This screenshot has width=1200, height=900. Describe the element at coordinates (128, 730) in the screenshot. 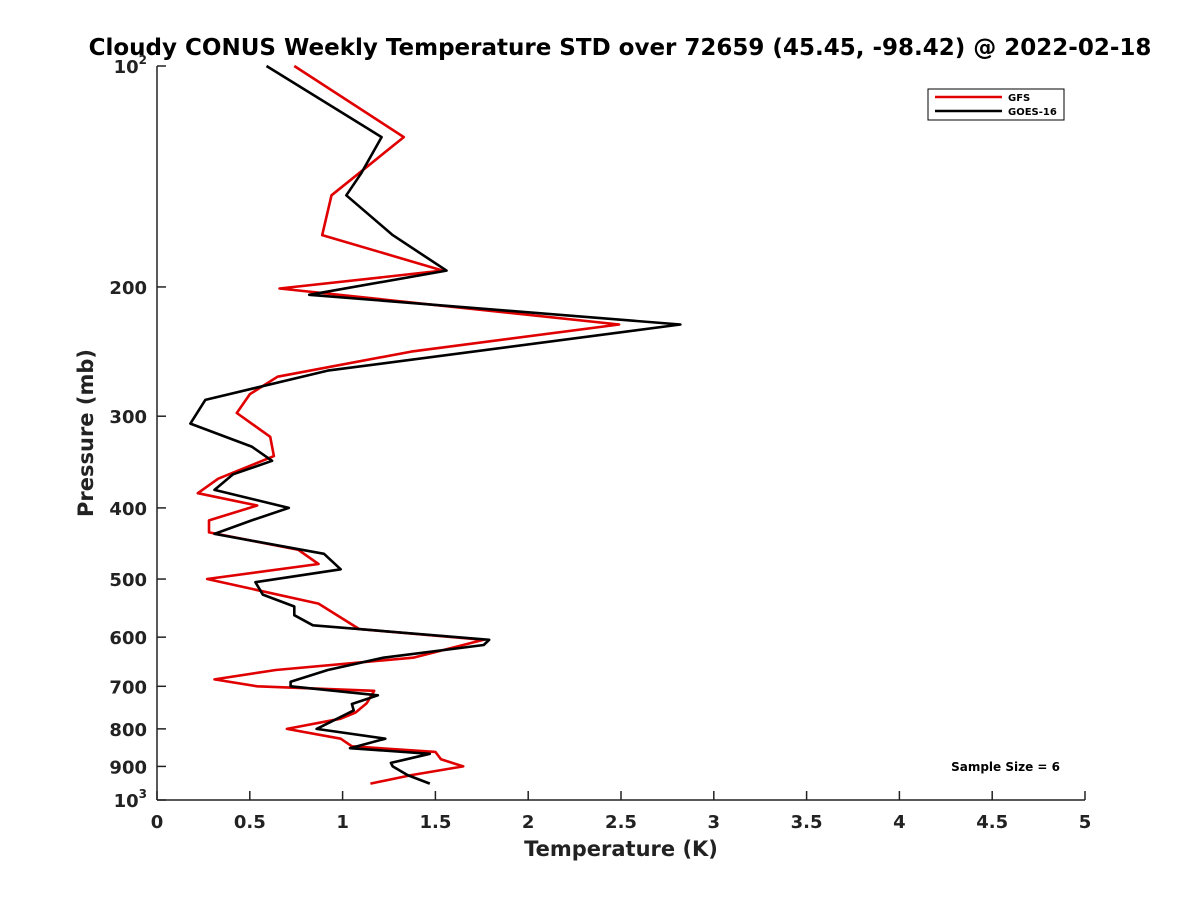

I see `y-tick-label: 800` at that location.